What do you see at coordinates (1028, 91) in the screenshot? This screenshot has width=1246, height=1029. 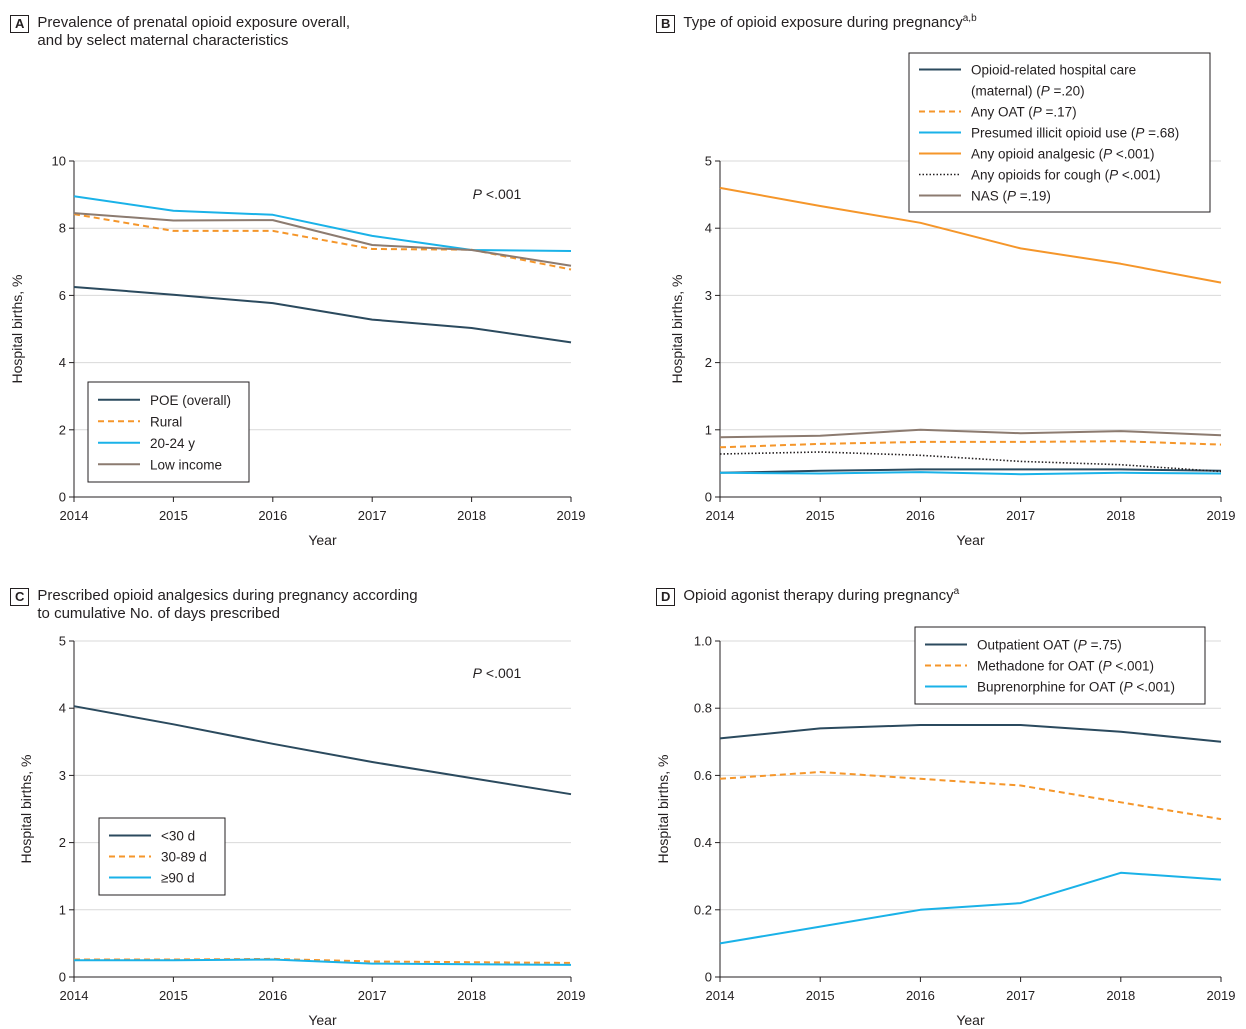 I see `legend-label-line-2: (maternal) (P =.20)` at bounding box center [1028, 91].